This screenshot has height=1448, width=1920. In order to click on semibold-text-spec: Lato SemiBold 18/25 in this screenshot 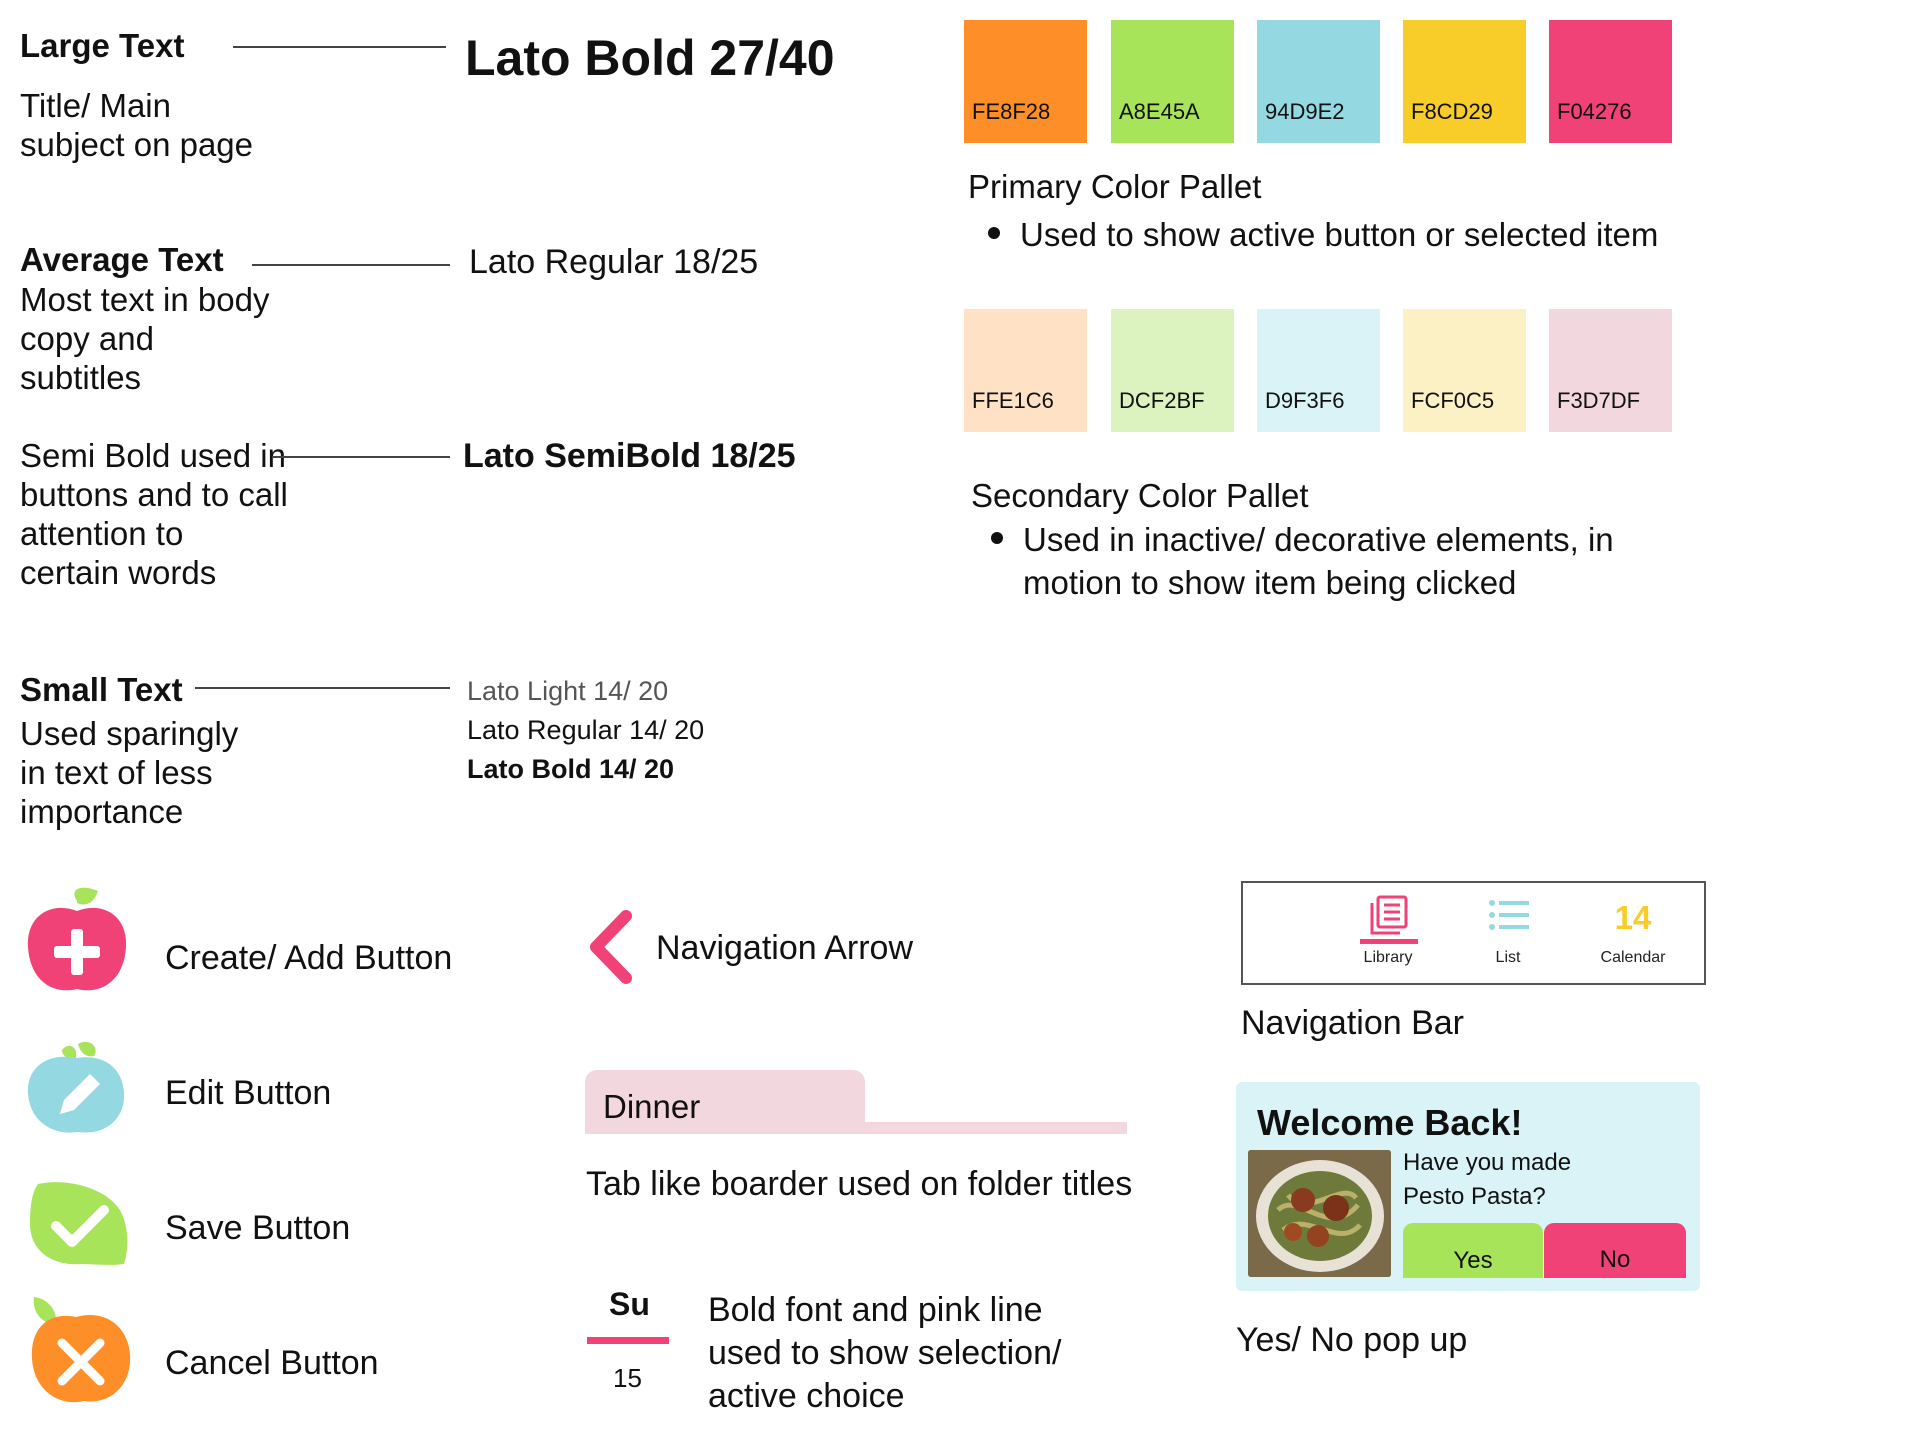, I will do `click(629, 456)`.